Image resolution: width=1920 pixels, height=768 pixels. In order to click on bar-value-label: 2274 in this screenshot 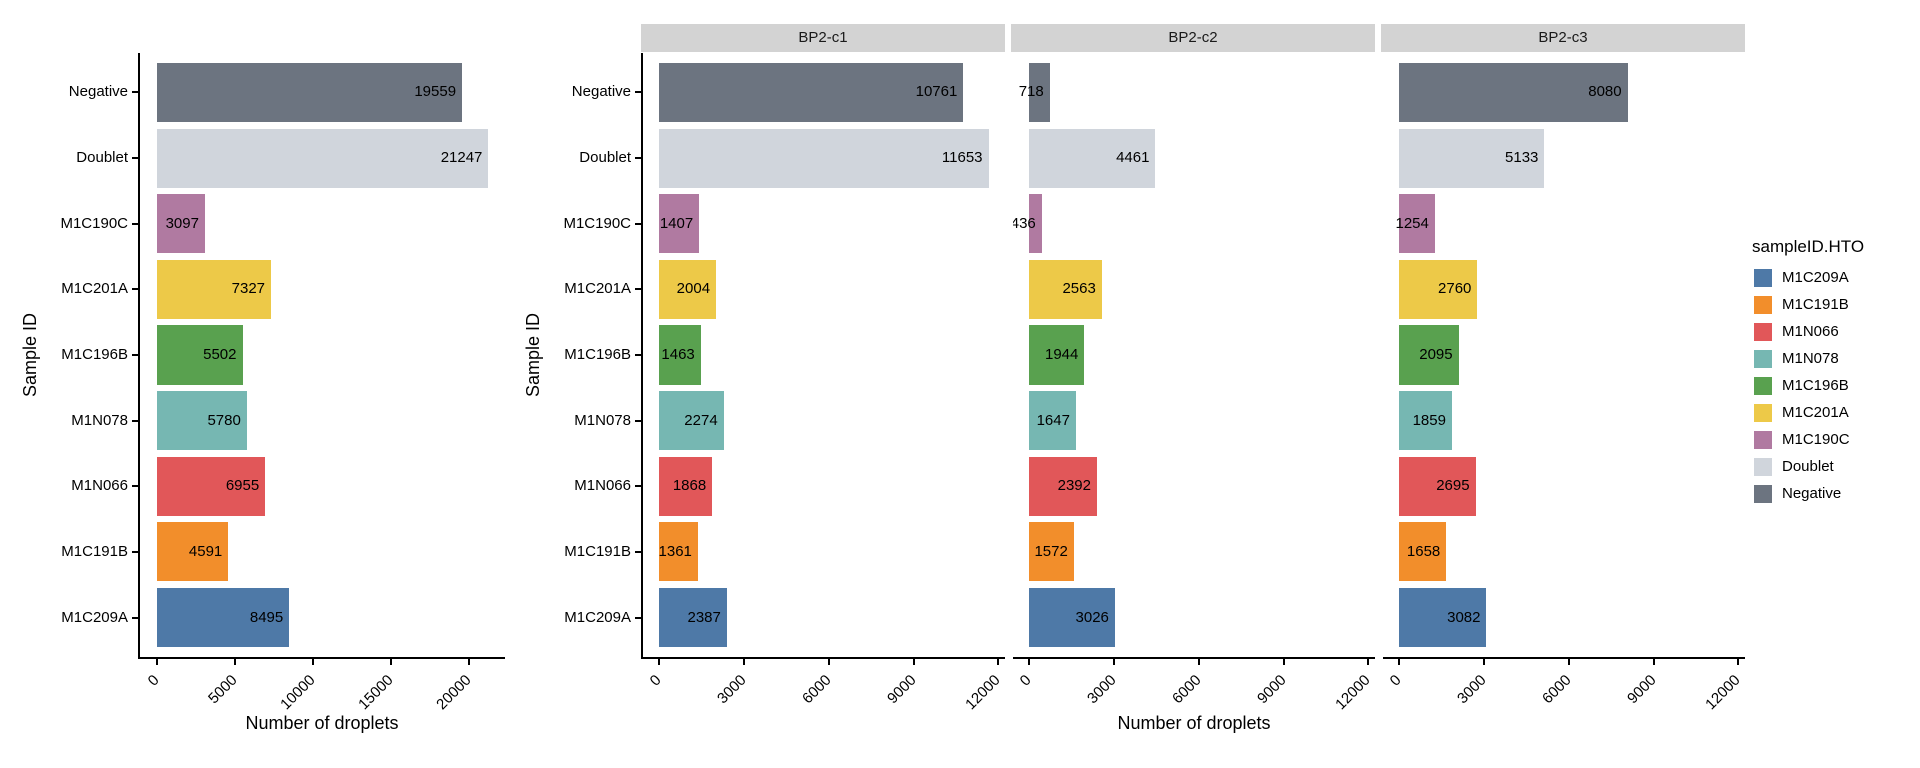, I will do `click(701, 420)`.